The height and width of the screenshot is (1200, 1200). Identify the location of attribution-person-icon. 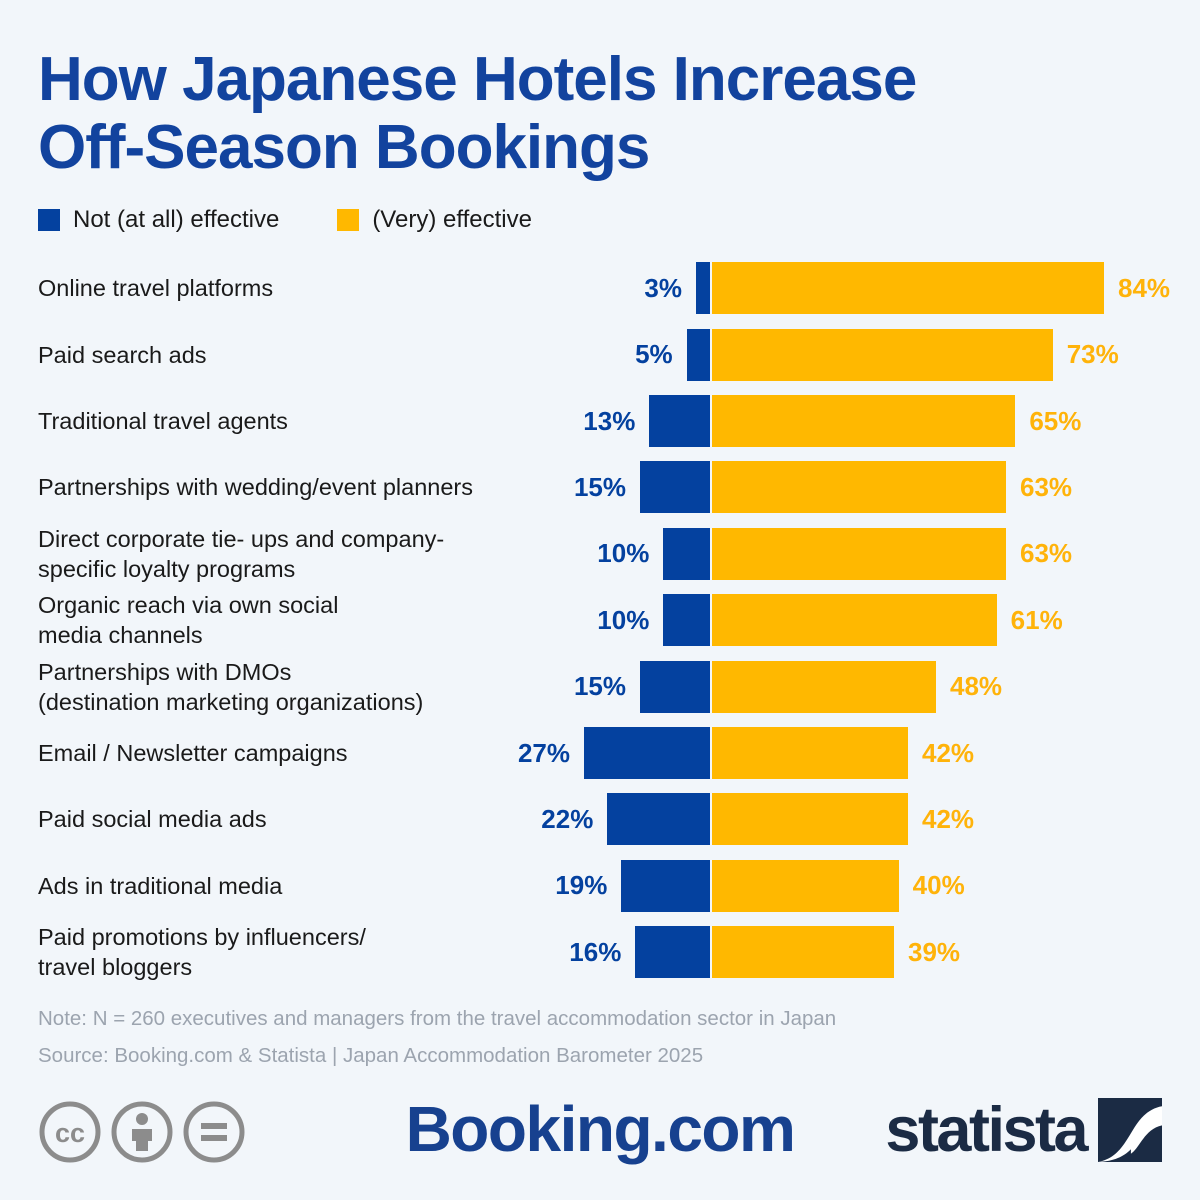
(142, 1132).